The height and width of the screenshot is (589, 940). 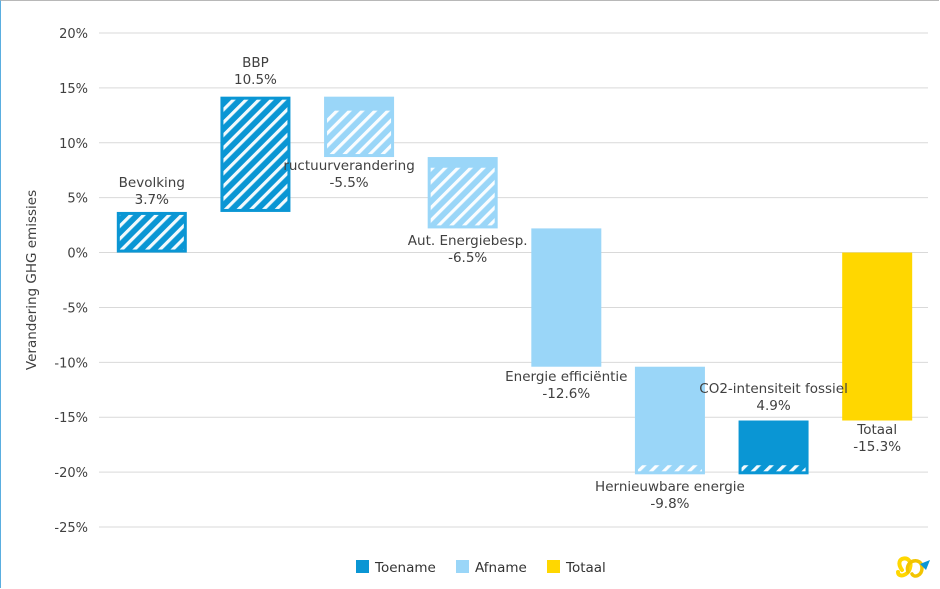 I want to click on bar-value-label: -12.6%, so click(x=566, y=394).